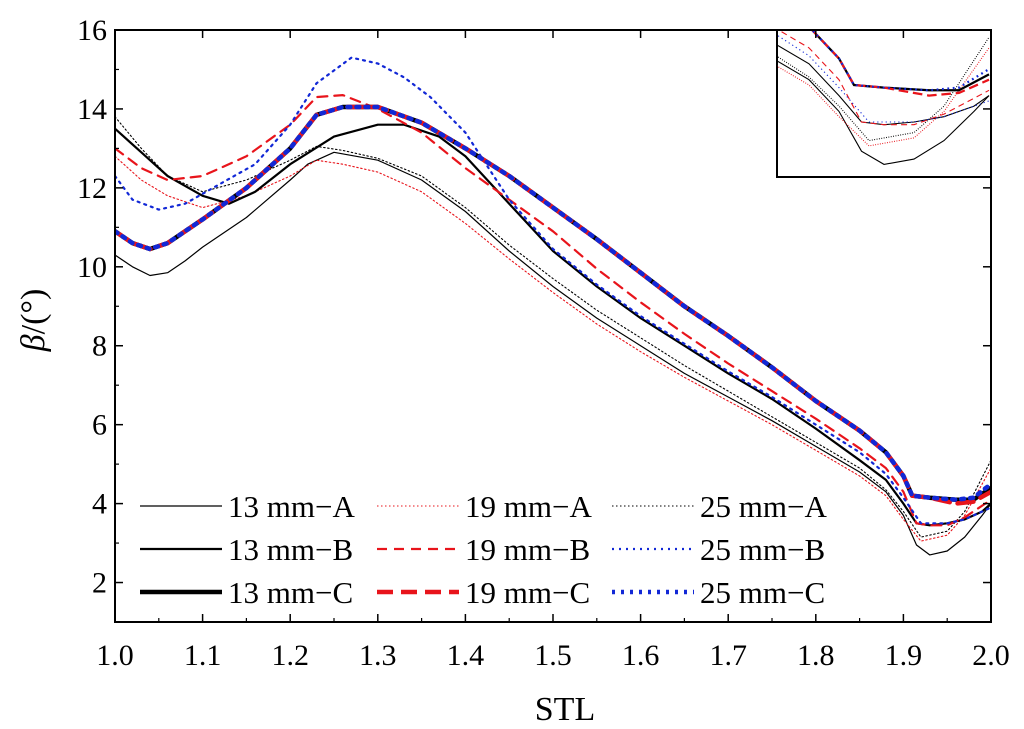  Describe the element at coordinates (527, 592) in the screenshot. I see `legend-label-19-mm-c: 19 mm−C` at that location.